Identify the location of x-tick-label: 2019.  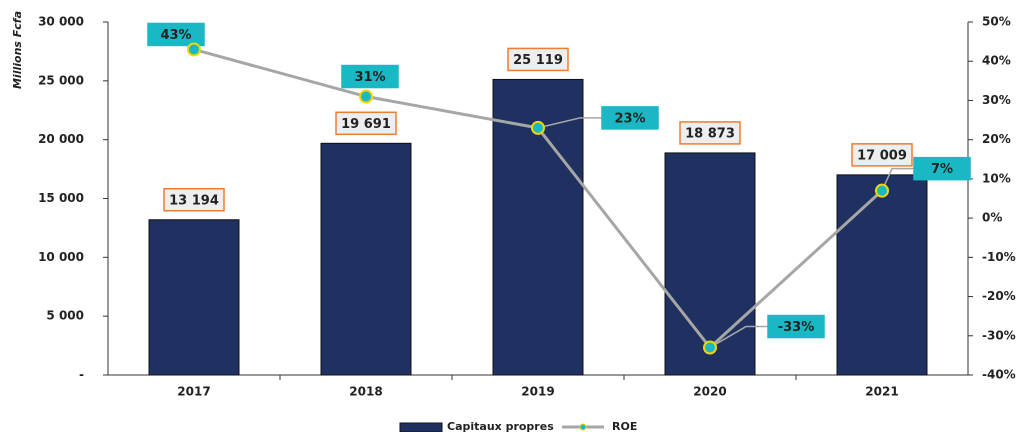
(537, 392).